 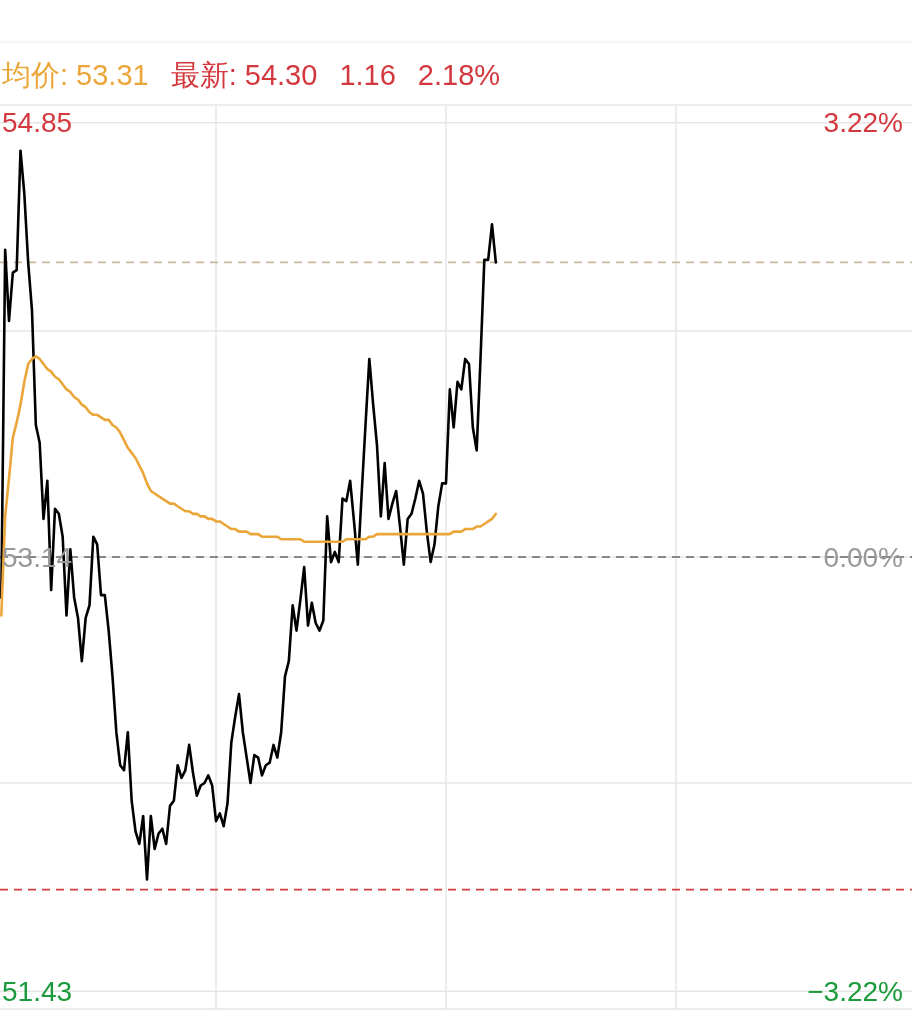 I want to click on text: 1.16, so click(x=367, y=75).